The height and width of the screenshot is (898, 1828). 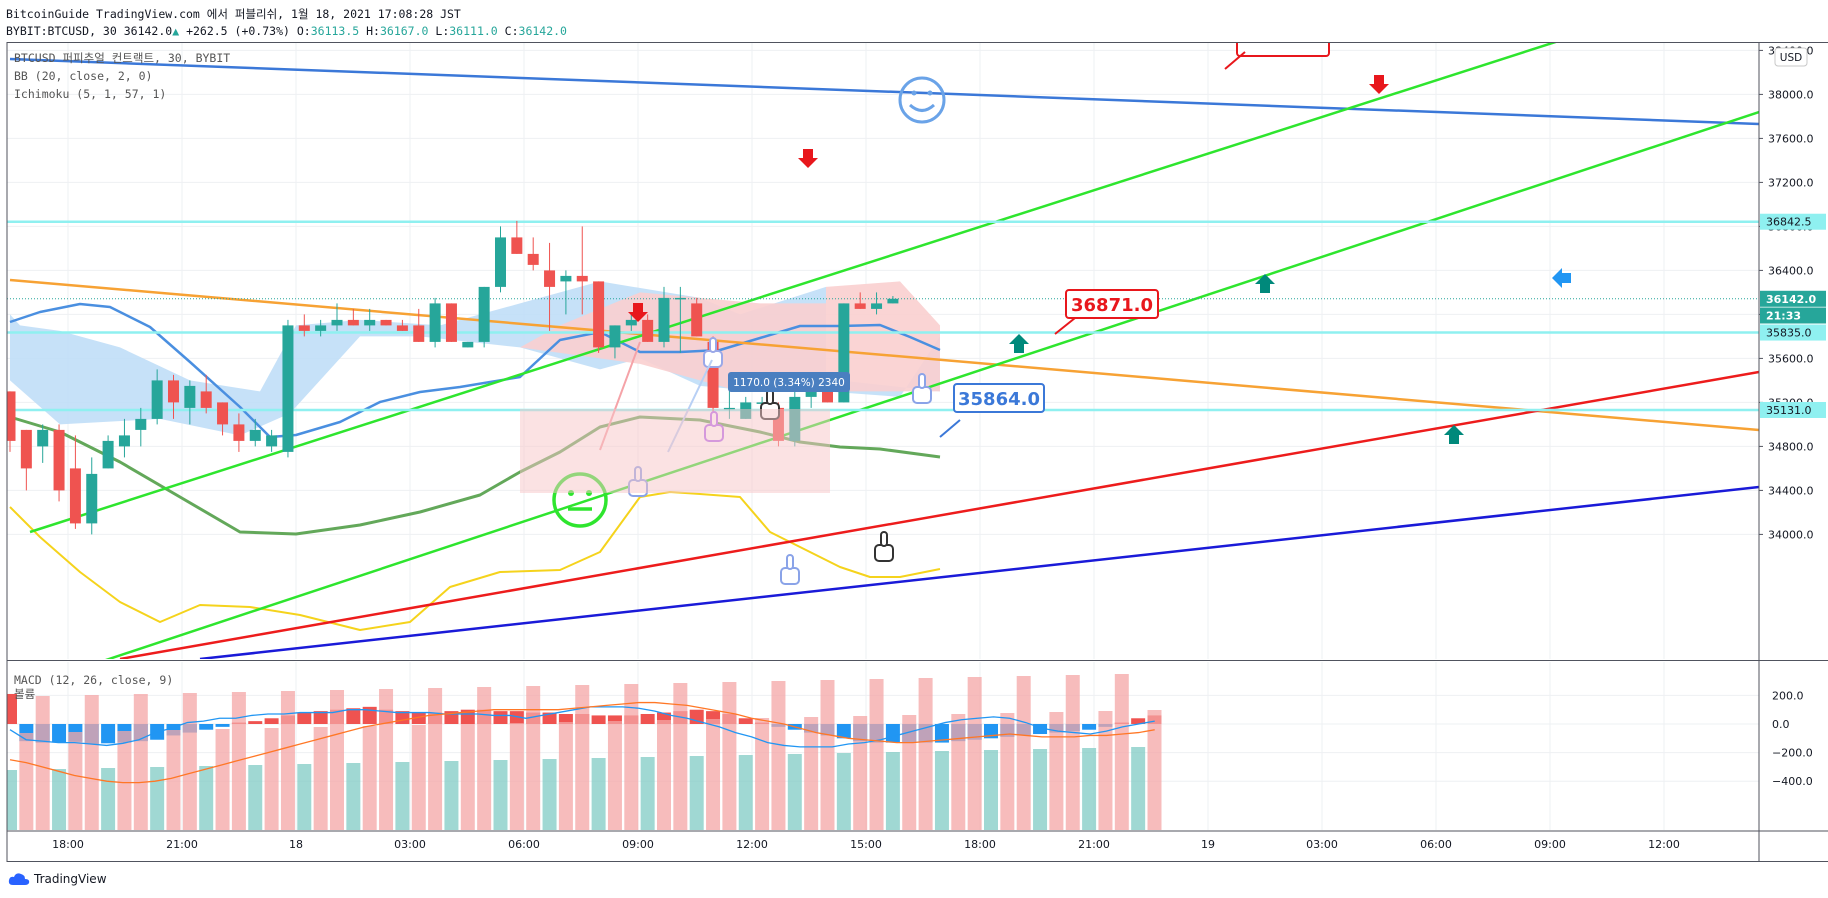 What do you see at coordinates (93, 680) in the screenshot?
I see `legend-macd: MACD (12, 26, close, 9)` at bounding box center [93, 680].